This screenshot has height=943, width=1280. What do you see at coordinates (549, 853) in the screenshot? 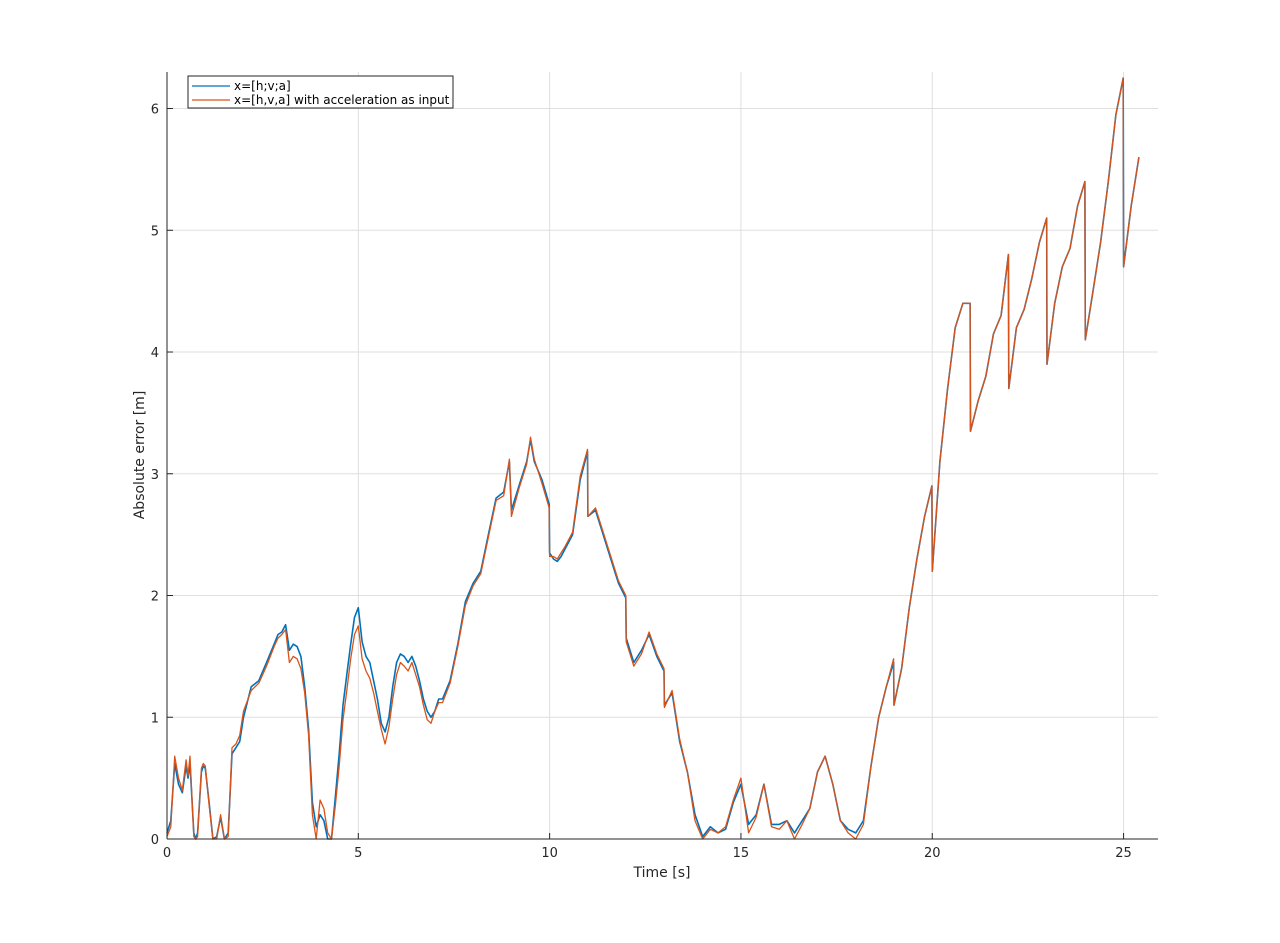
I see `x-tick-label: 10` at bounding box center [549, 853].